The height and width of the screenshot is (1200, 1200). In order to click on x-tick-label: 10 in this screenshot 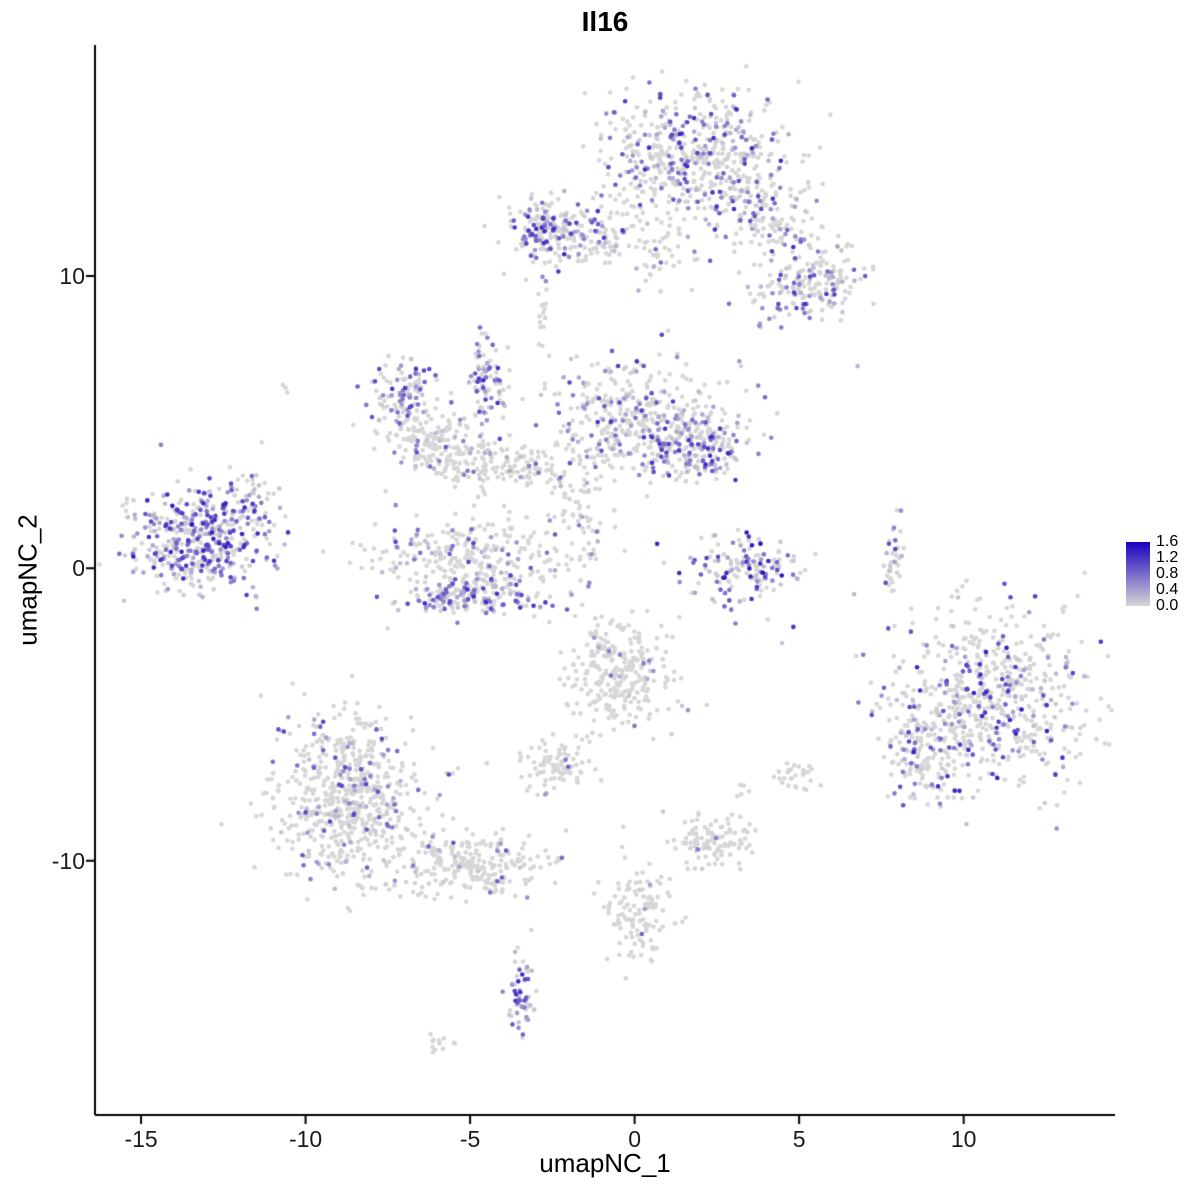, I will do `click(963, 1139)`.